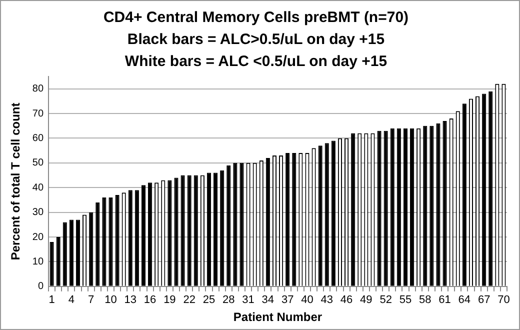 This screenshot has height=330, width=520. I want to click on x-tick-label: 52, so click(386, 300).